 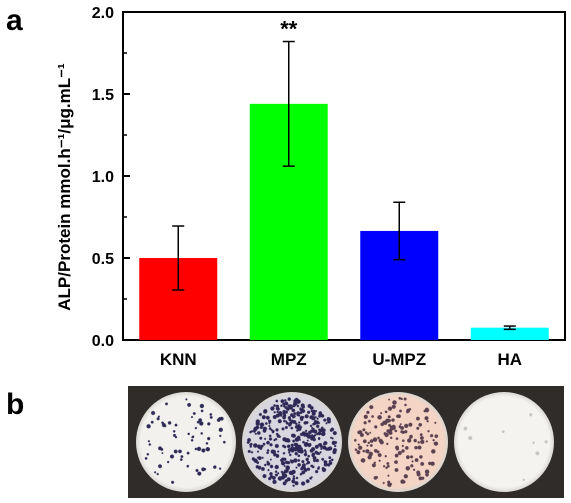 I want to click on x-tick-label: U-MPZ, so click(x=399, y=359).